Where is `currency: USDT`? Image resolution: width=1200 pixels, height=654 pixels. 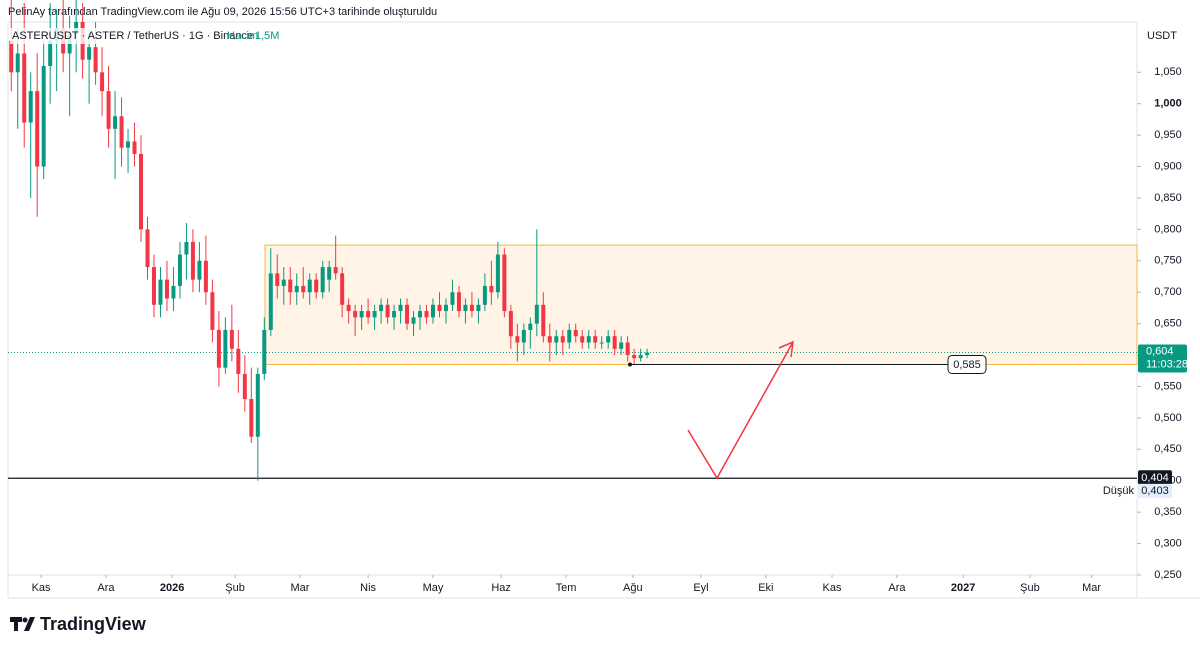
currency: USDT is located at coordinates (1162, 36).